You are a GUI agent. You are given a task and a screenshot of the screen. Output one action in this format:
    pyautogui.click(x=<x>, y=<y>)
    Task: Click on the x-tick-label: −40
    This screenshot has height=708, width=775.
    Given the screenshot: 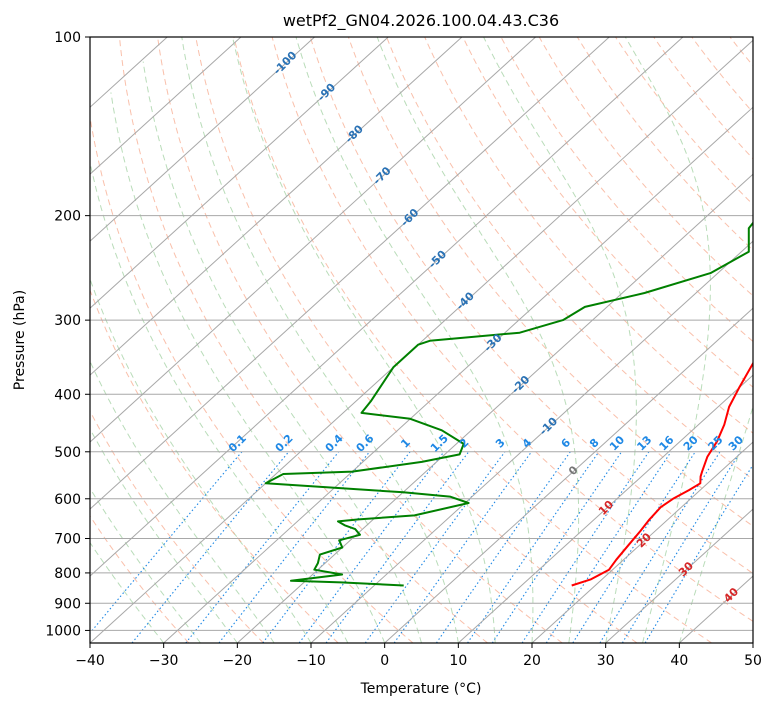 What is the action you would take?
    pyautogui.click(x=90, y=661)
    